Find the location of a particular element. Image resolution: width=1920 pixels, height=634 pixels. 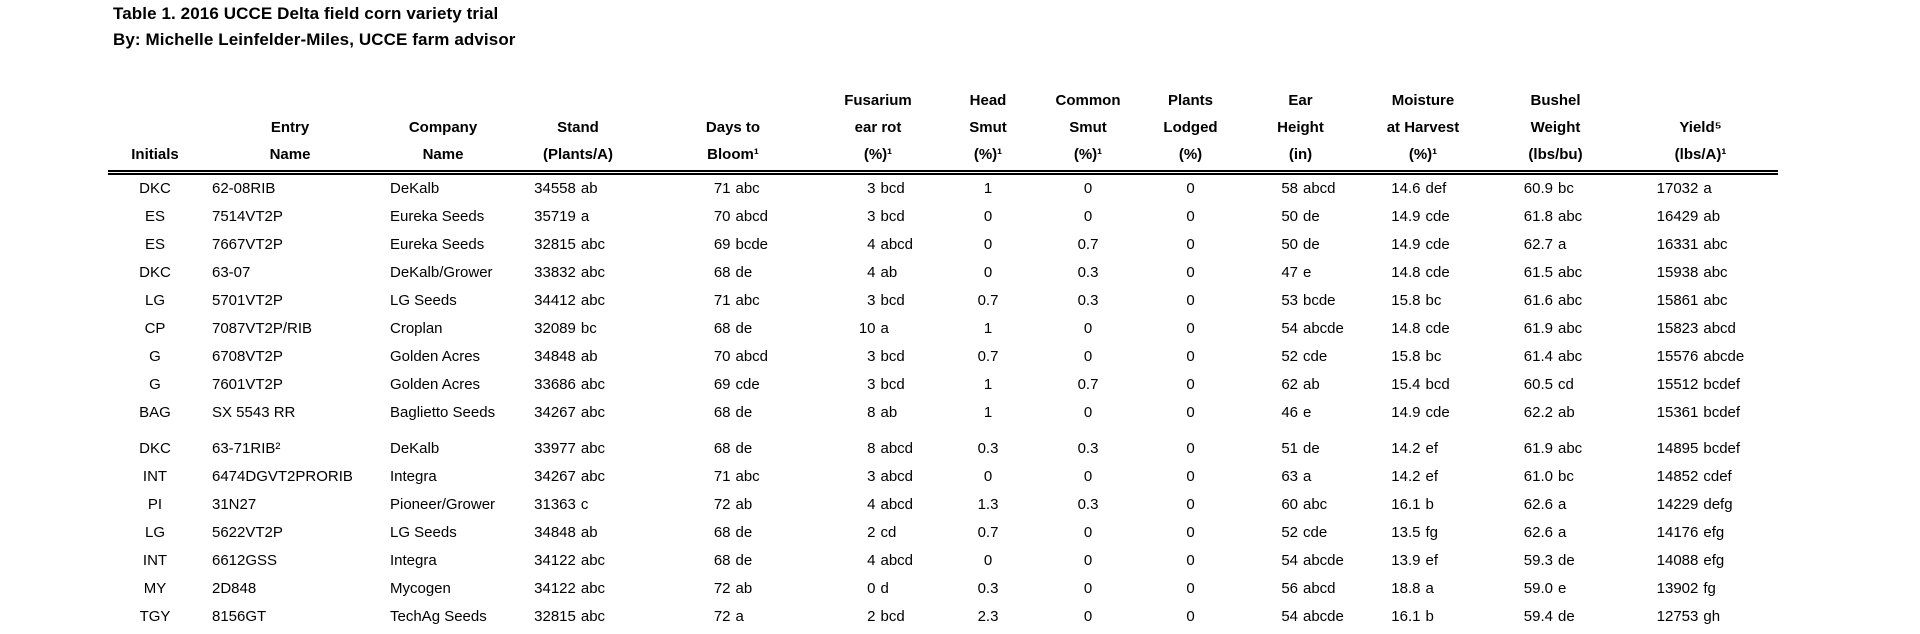

table-cell: 8 ab is located at coordinates (878, 413).